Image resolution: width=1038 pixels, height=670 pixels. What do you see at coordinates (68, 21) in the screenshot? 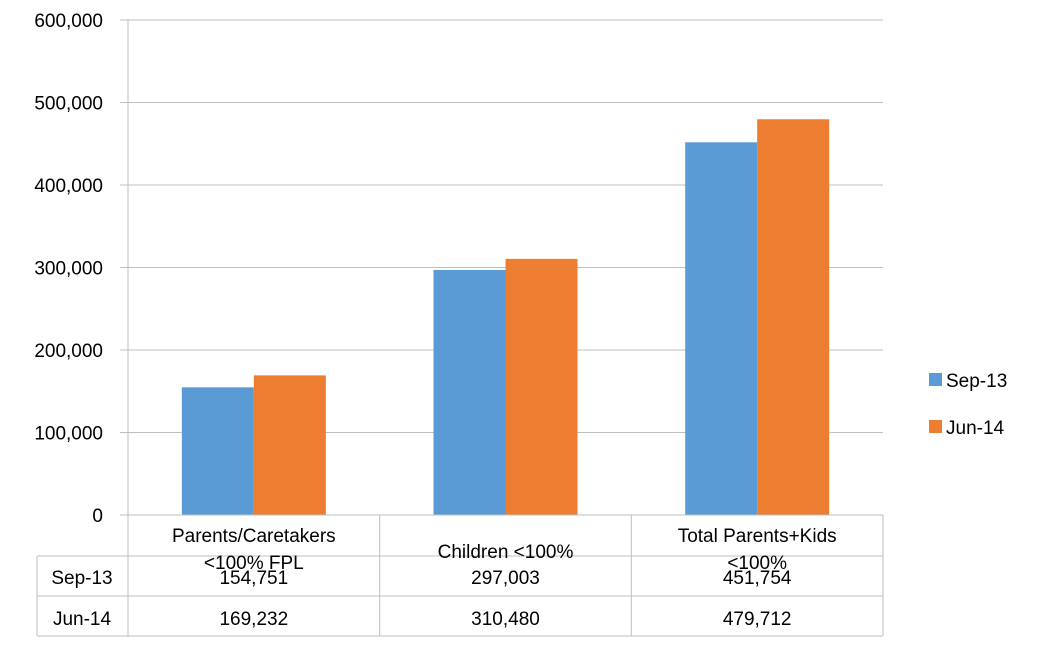
I see `y-tick-label: 600,000` at bounding box center [68, 21].